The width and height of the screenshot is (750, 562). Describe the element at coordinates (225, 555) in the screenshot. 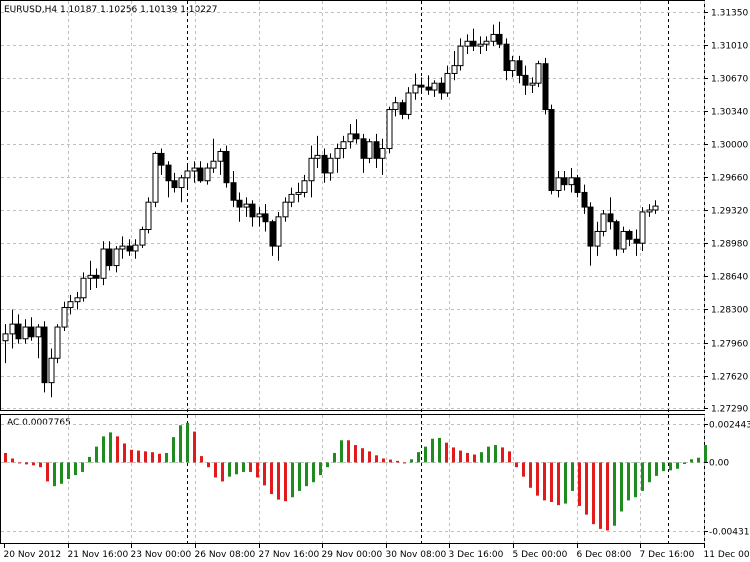

I see `time-tick-label: 26 Nov 08:00` at that location.